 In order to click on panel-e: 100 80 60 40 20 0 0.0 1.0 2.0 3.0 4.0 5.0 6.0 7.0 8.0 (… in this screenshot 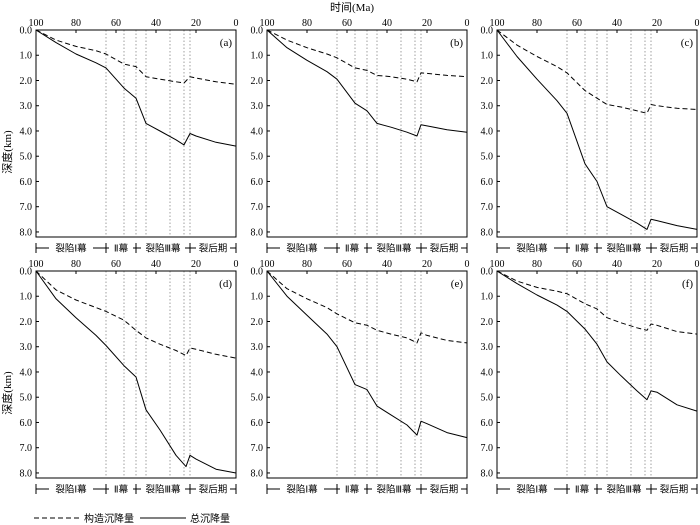, I will do `click(360, 377)`.